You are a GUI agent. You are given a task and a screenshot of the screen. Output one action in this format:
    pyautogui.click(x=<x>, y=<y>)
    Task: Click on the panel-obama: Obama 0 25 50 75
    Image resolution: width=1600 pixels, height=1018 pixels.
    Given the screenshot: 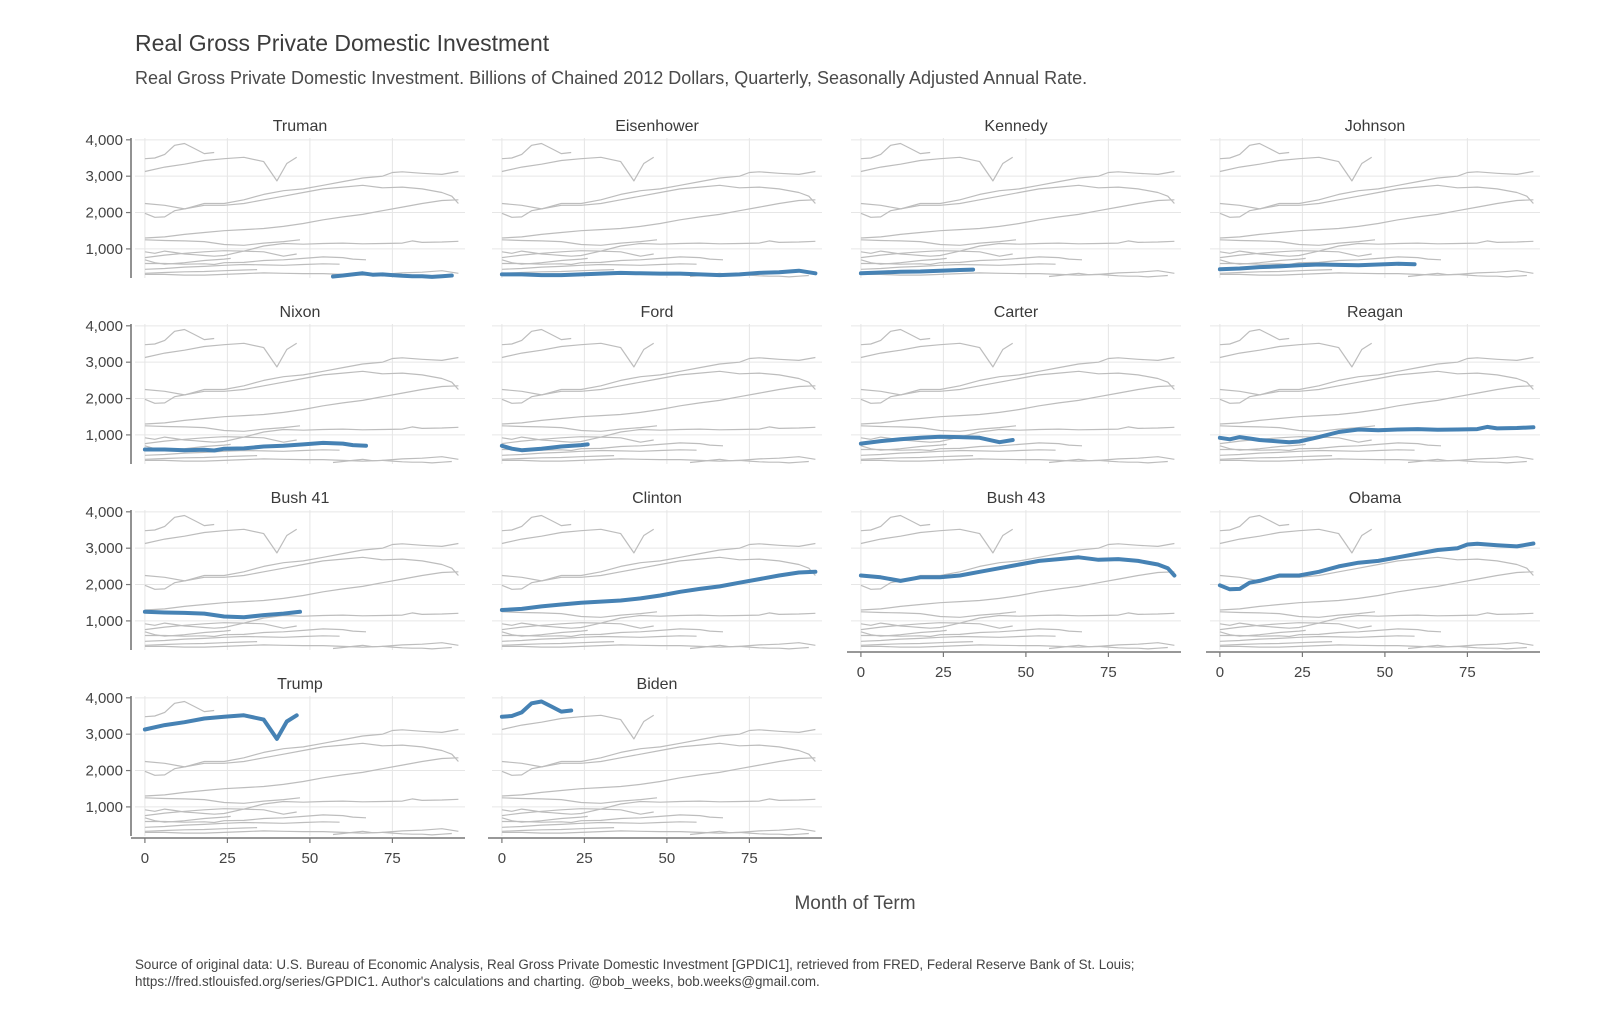 What is the action you would take?
    pyautogui.click(x=1373, y=585)
    